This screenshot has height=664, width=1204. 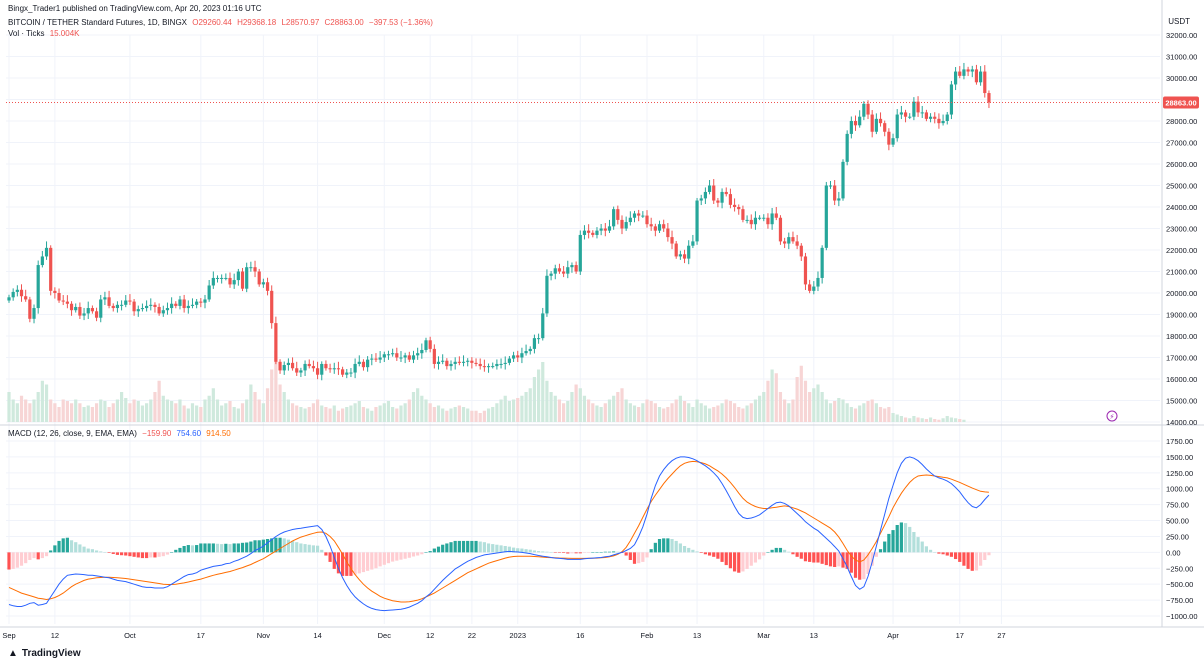 I want to click on tradingview-logo-icon: ▲, so click(x=13, y=653).